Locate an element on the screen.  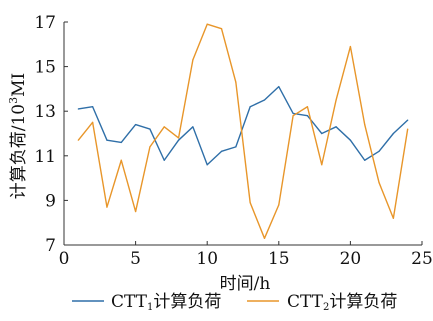
y-tick-label: 11 is located at coordinates (45, 157).